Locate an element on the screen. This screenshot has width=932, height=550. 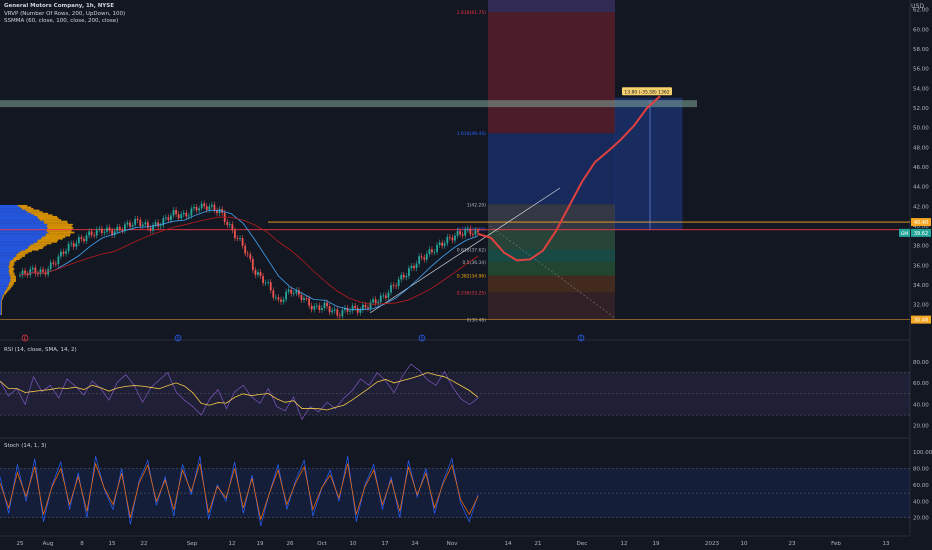
time-tick-label: 12 is located at coordinates (232, 544).